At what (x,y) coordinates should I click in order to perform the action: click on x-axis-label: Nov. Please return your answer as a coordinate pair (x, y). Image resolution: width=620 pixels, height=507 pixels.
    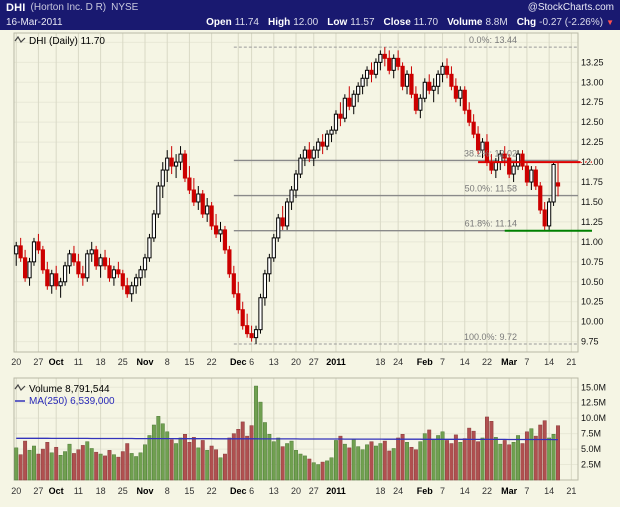
    Looking at the image, I should click on (145, 362).